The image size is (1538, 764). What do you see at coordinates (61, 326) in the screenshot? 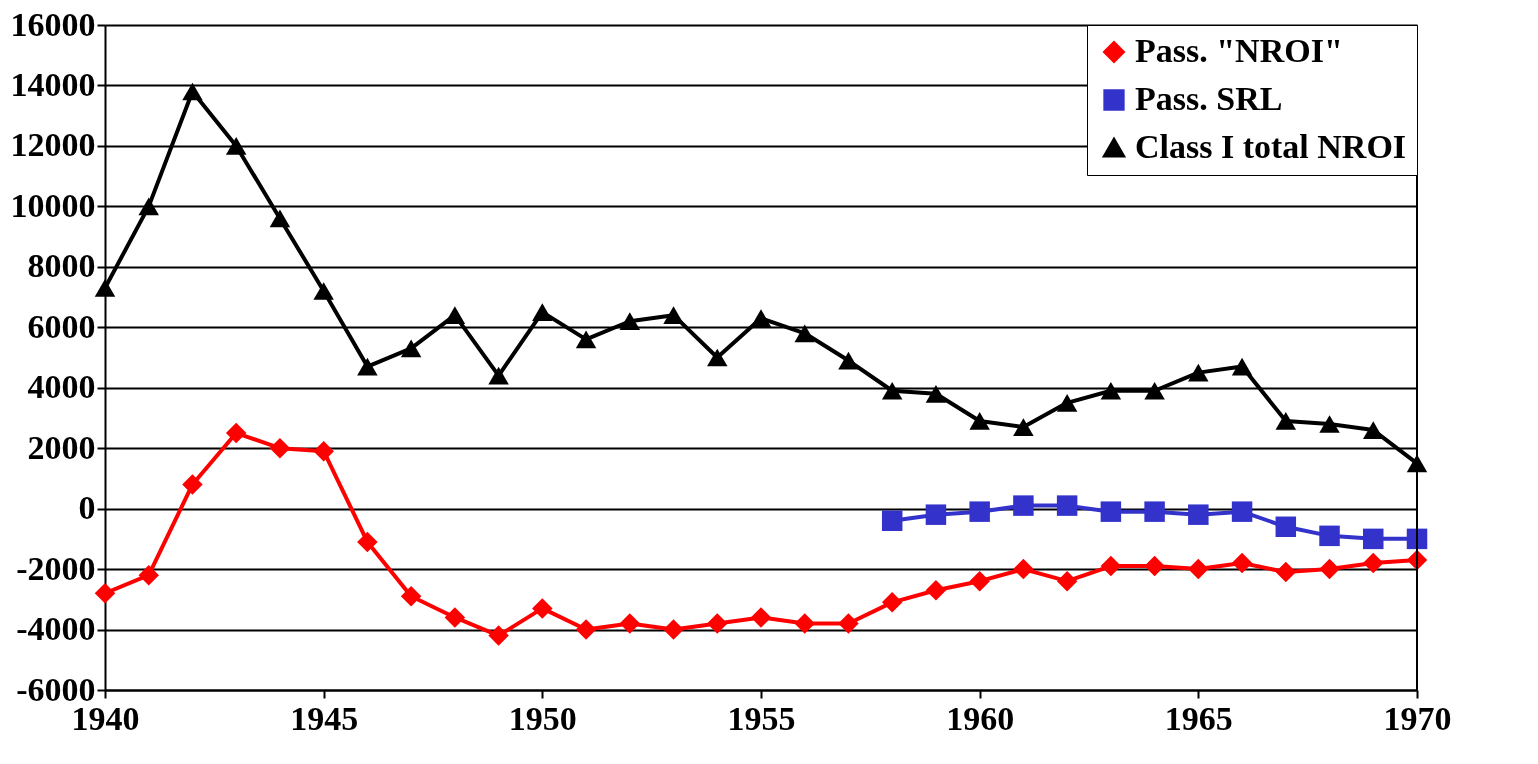
I see `y-tick-label: 6000` at bounding box center [61, 326].